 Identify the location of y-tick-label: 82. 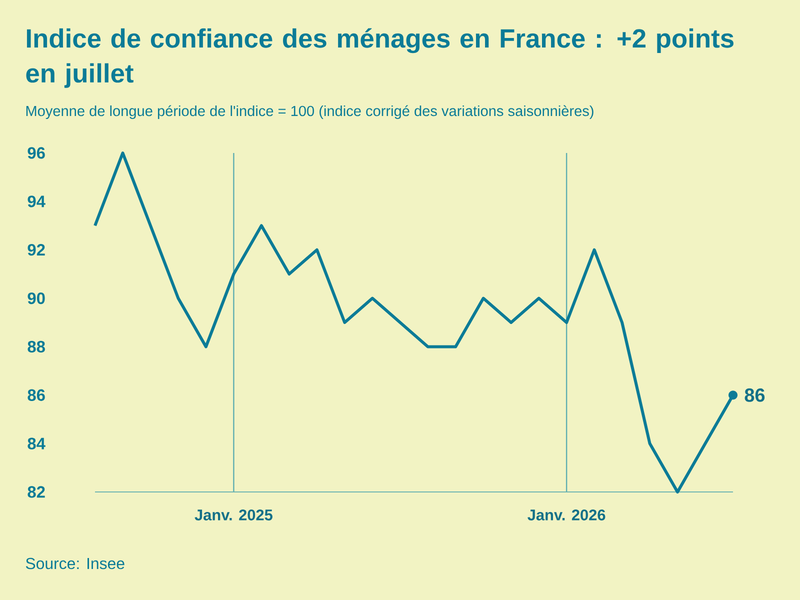
(36, 492).